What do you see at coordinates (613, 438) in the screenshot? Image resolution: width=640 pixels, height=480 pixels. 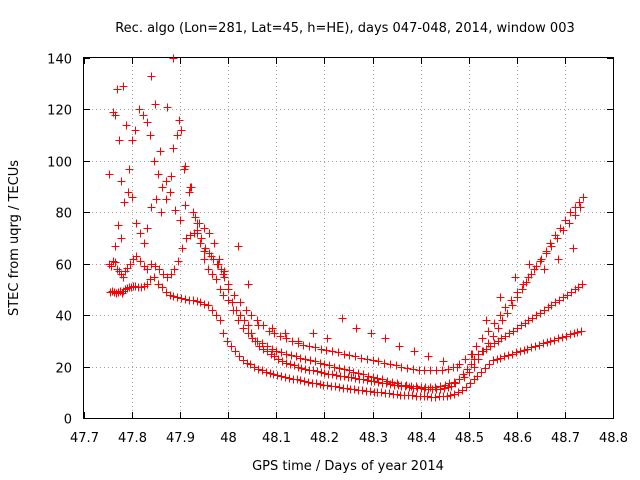 I see `x-tick-label: 48.8` at bounding box center [613, 438].